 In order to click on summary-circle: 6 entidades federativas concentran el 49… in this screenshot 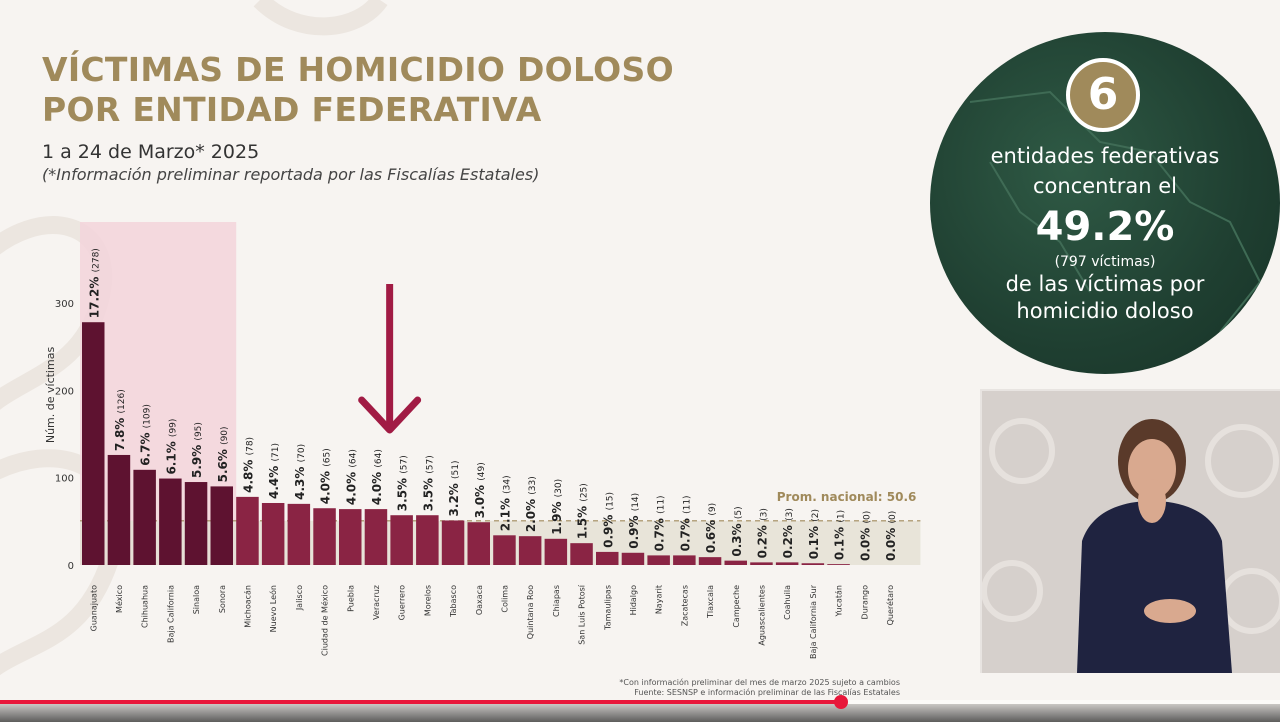, I will do `click(1105, 203)`.